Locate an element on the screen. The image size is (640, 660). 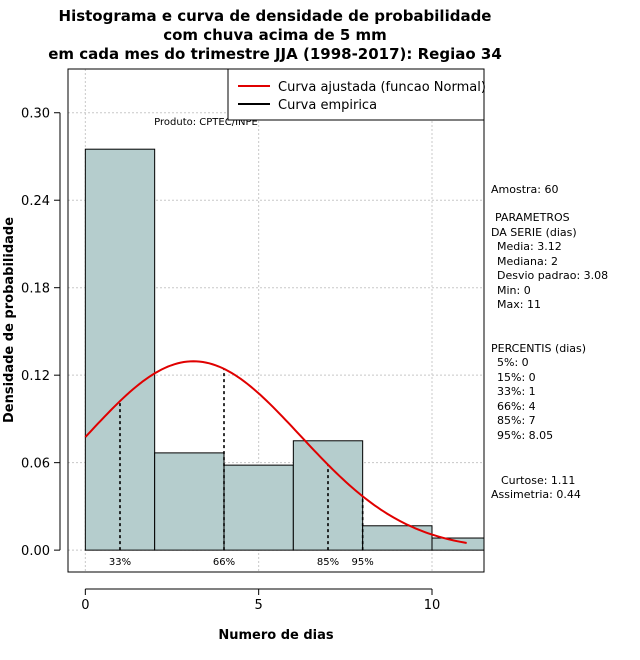
product-label: Produto: CPTEC/INPE is located at coordinates (206, 122).